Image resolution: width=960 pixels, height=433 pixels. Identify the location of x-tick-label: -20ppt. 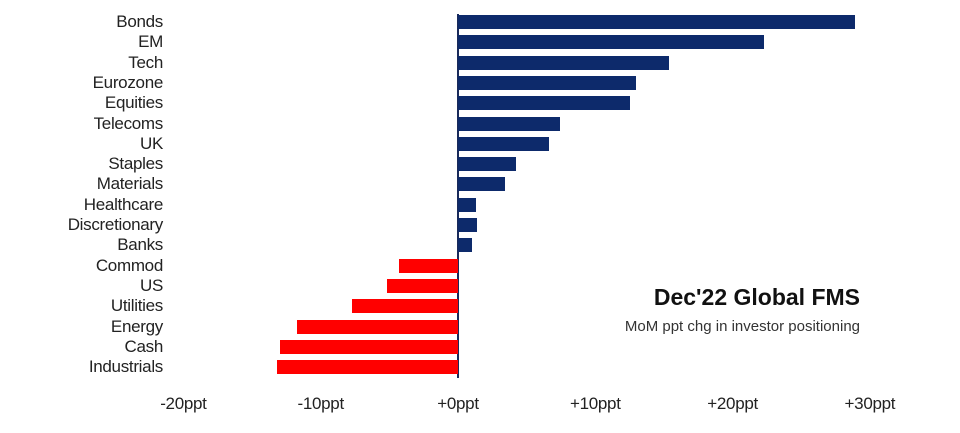
(183, 403).